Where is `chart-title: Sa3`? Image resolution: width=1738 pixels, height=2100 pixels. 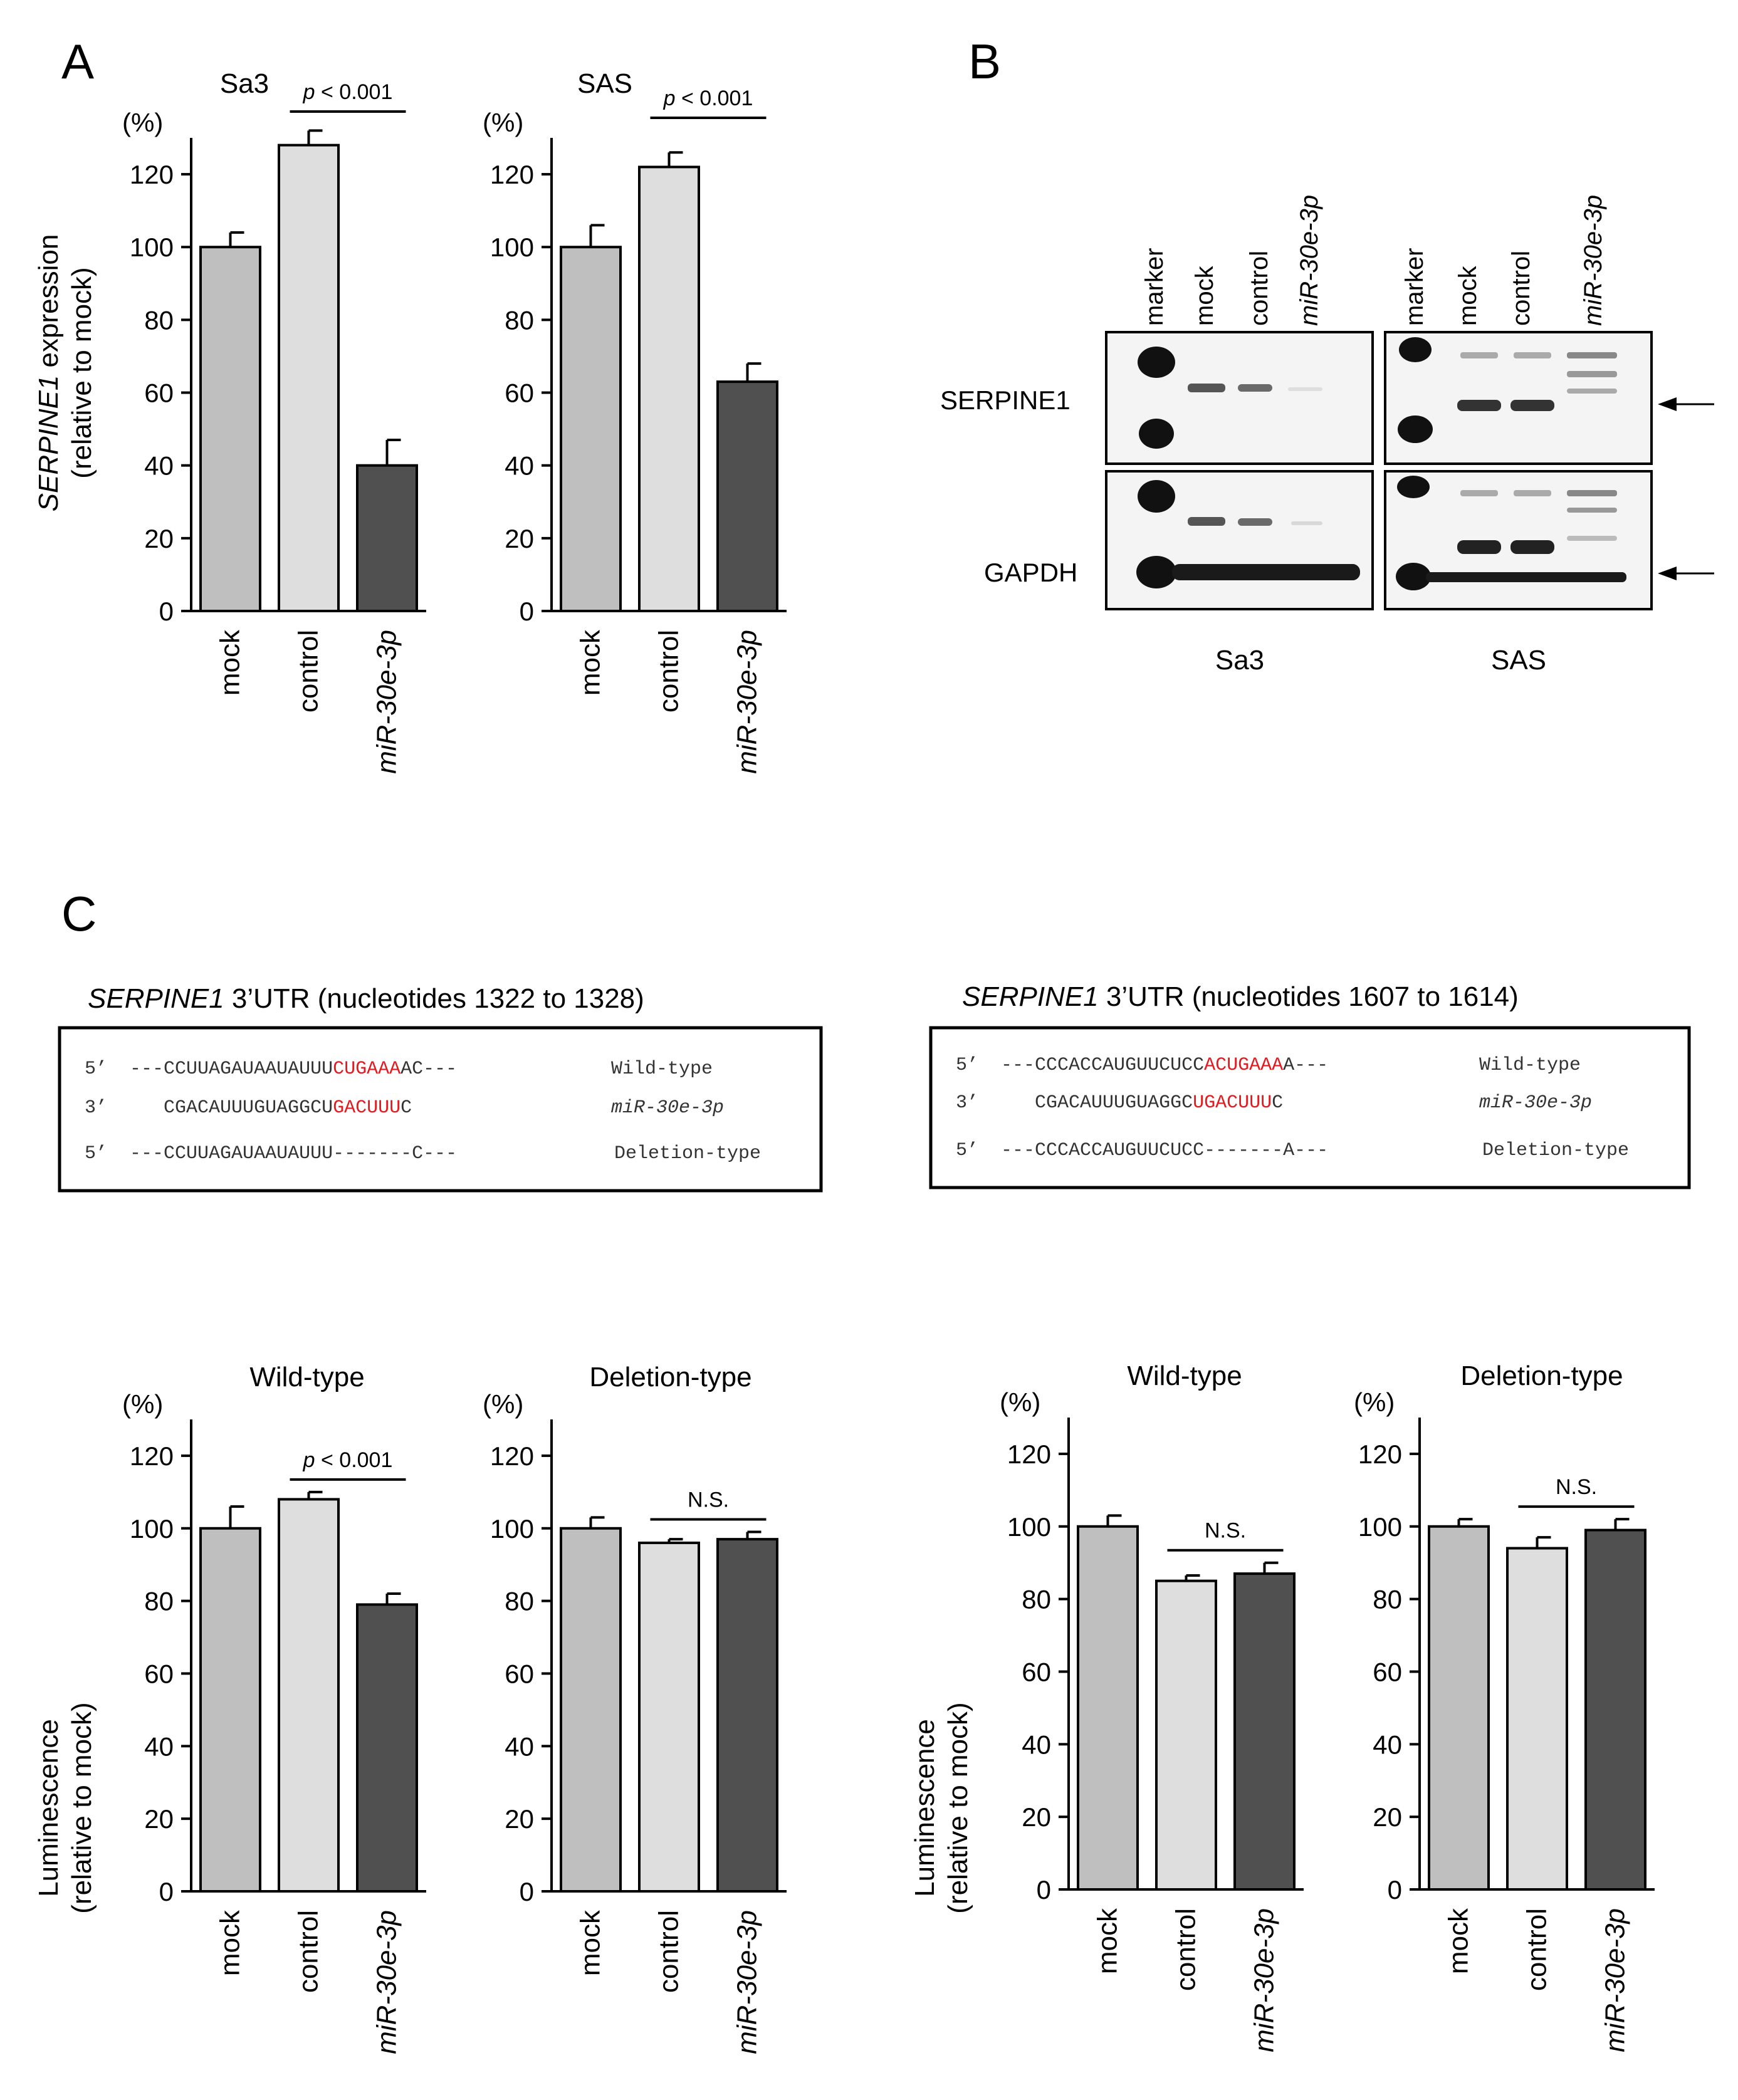
chart-title: Sa3 is located at coordinates (244, 83).